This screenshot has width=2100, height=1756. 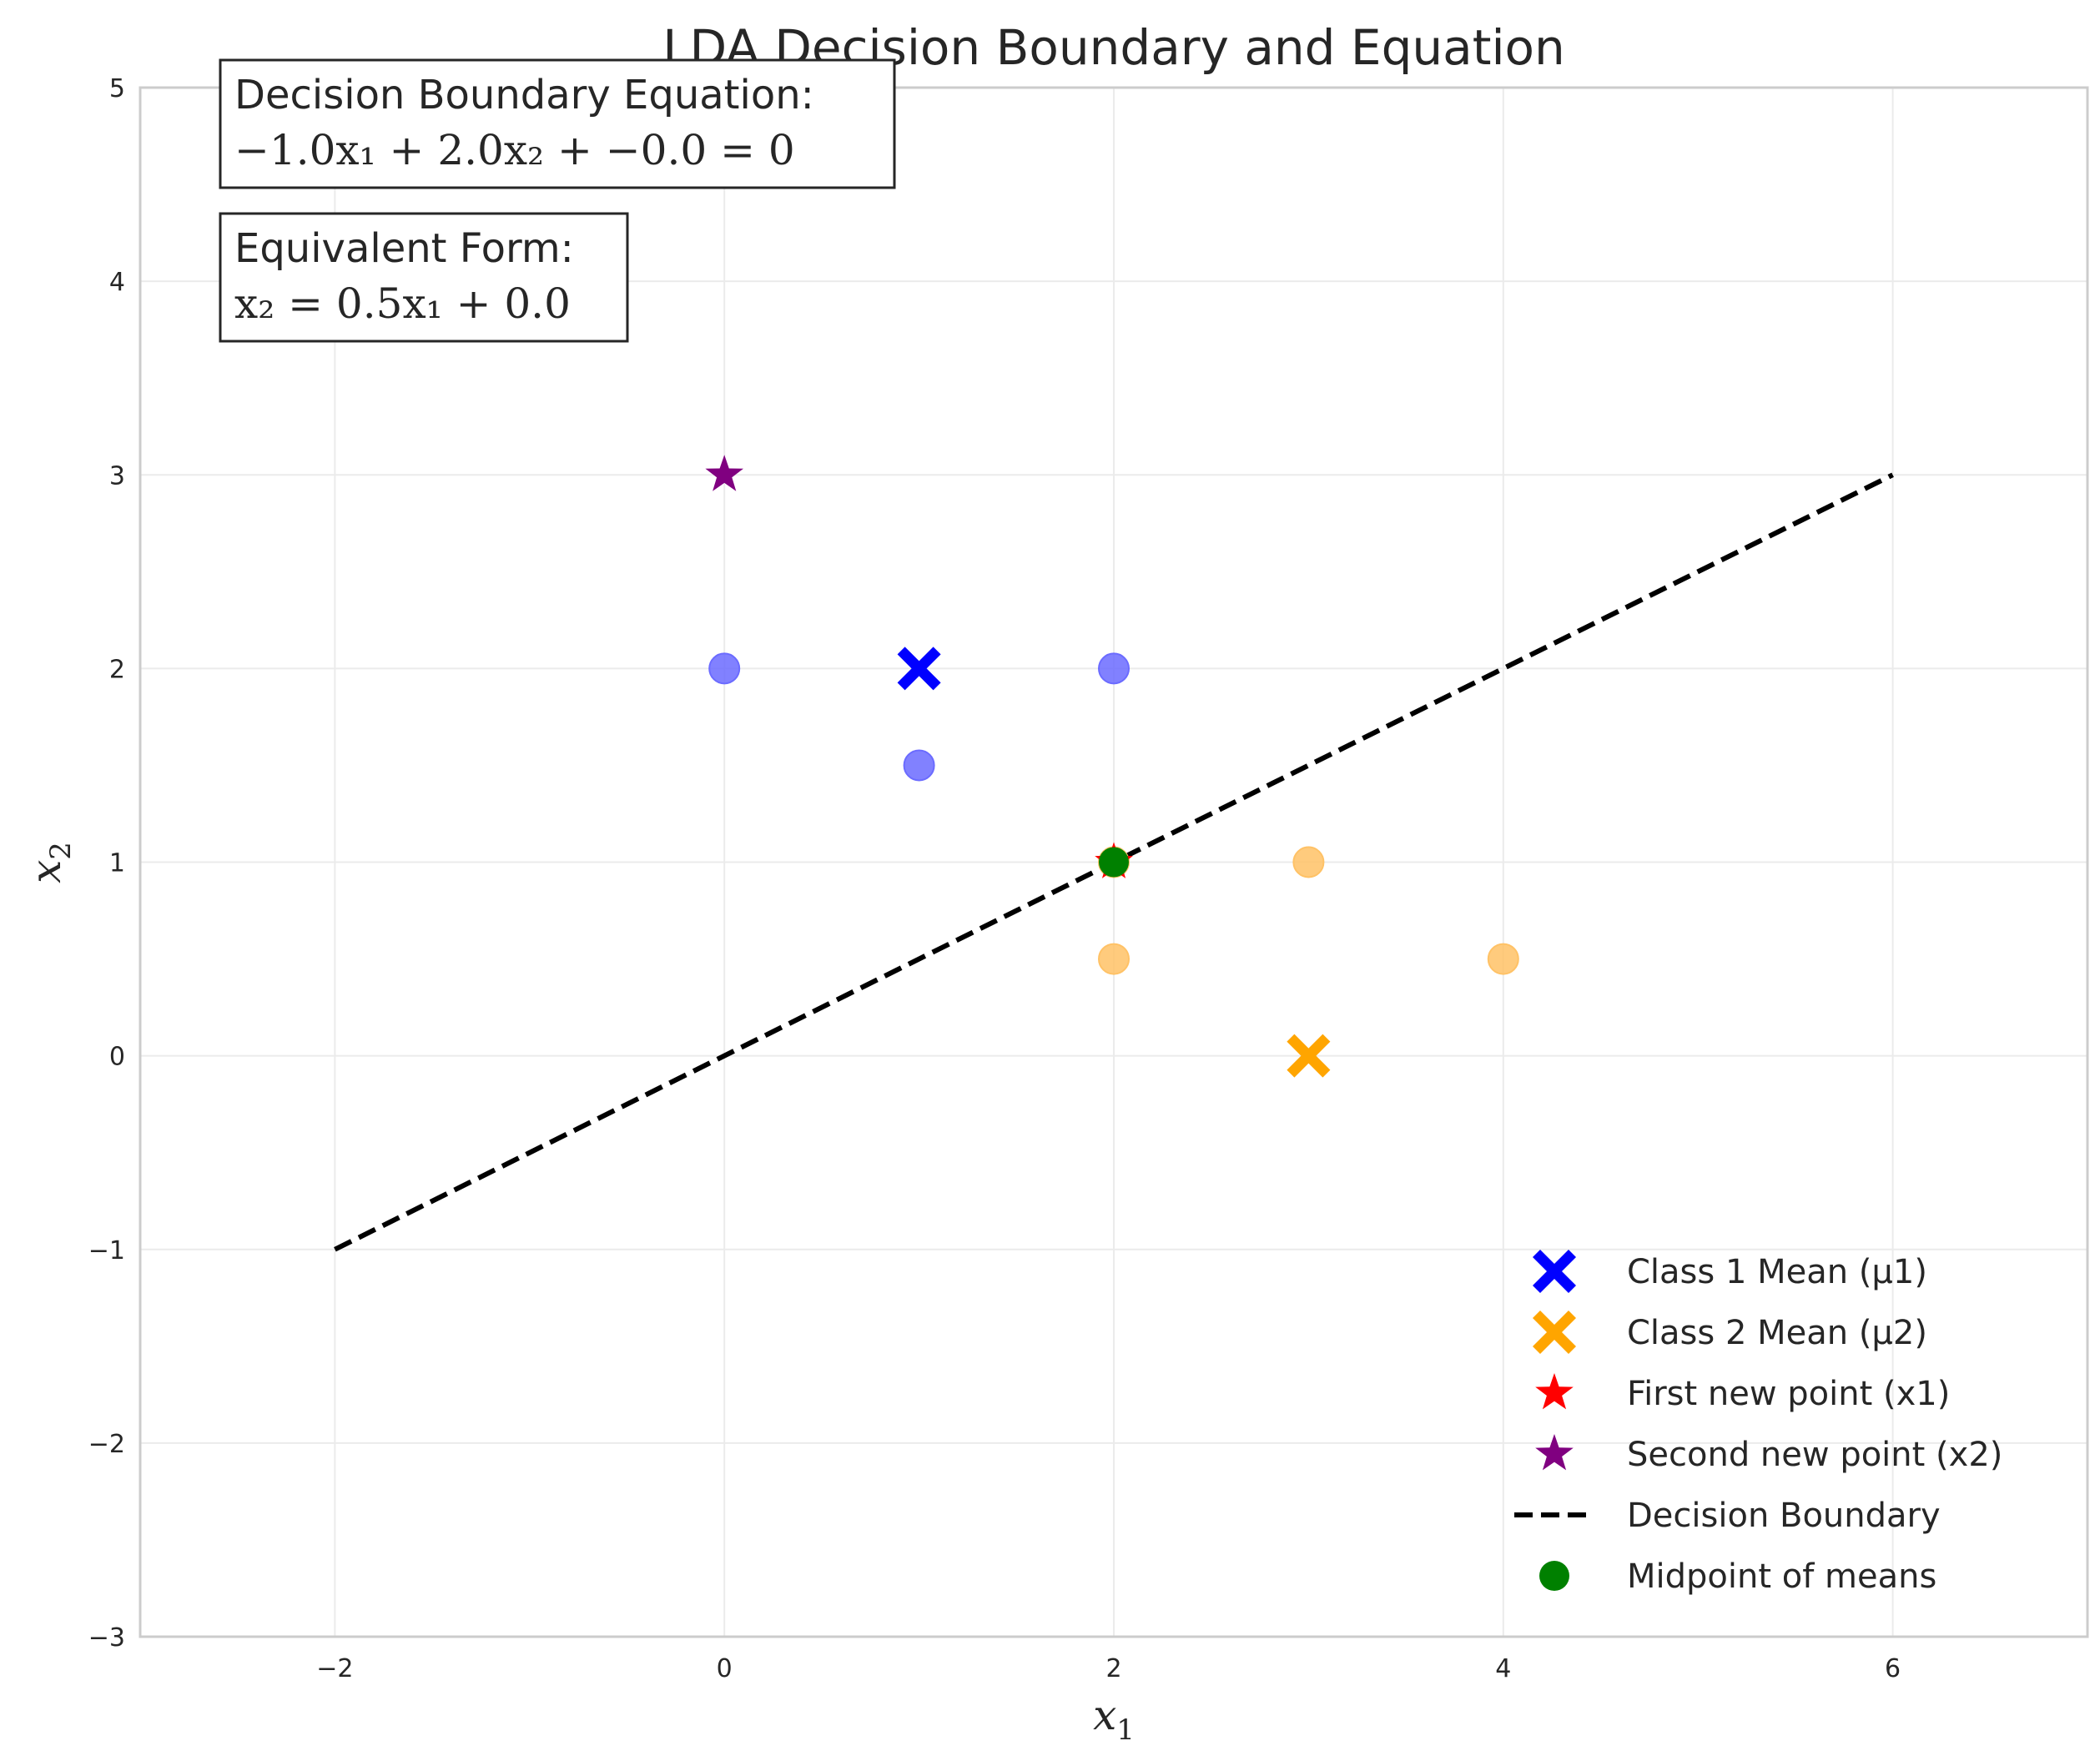 I want to click on annotation-equation-frame, so click(x=557, y=123).